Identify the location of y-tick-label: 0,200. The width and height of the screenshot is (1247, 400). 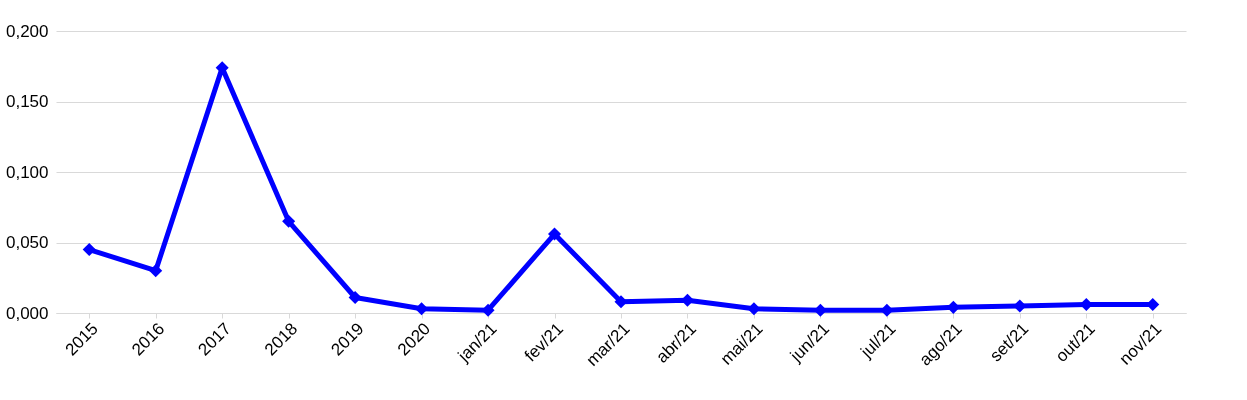
(27, 31).